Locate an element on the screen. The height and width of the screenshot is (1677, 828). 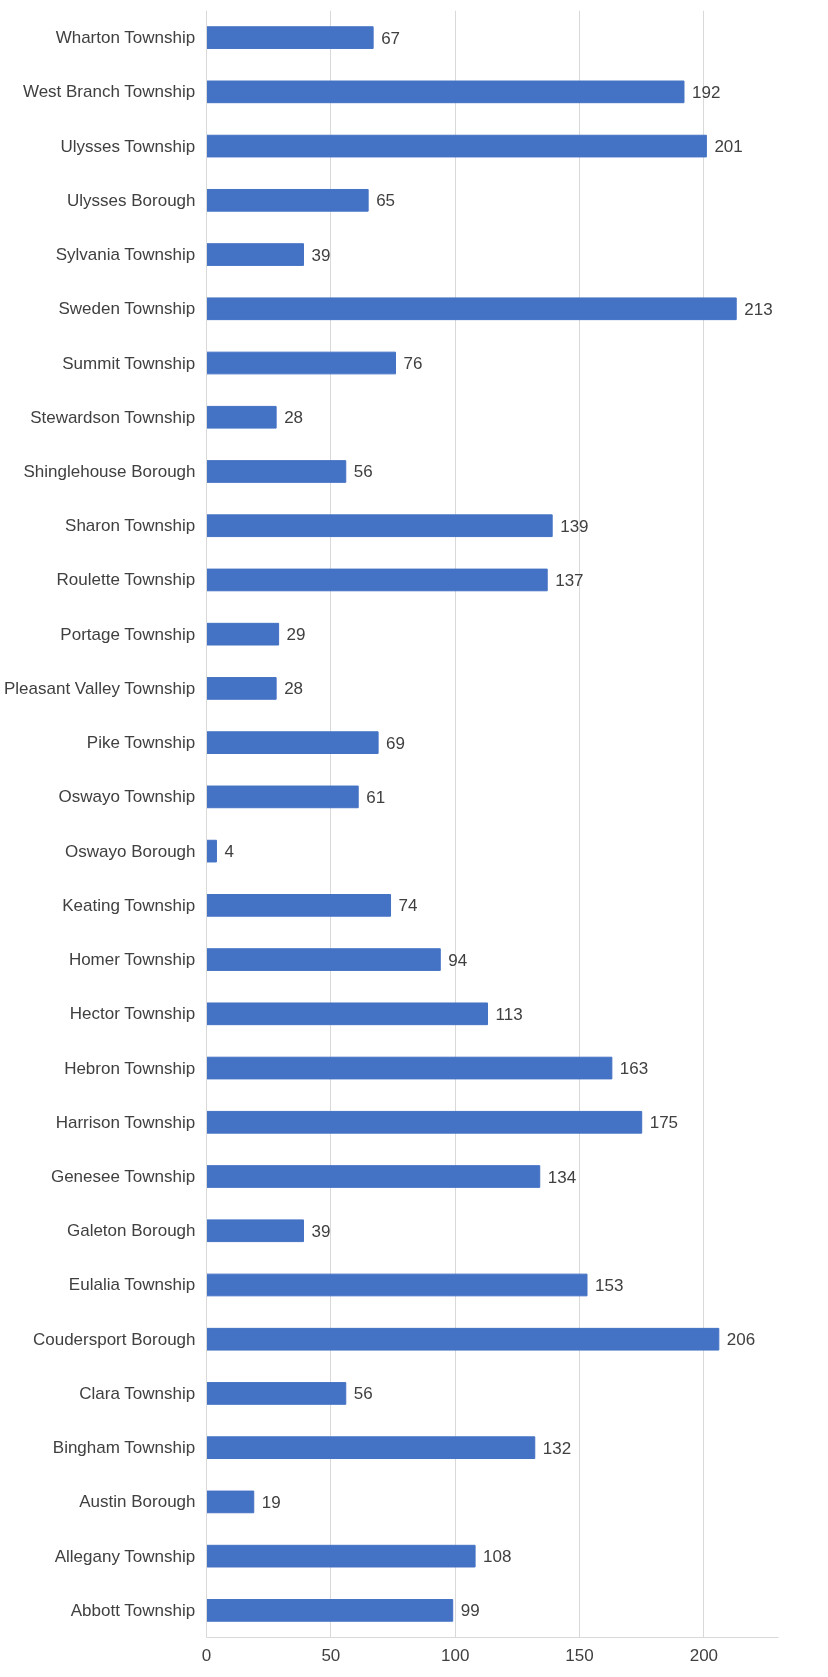
x-tick-label: 0 is located at coordinates (206, 1655).